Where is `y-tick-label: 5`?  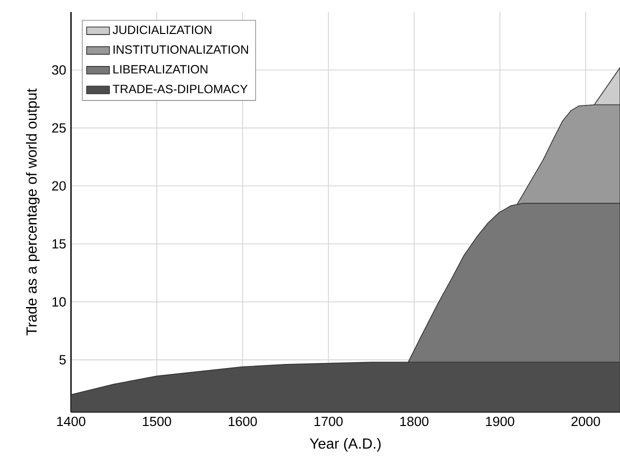 y-tick-label: 5 is located at coordinates (62, 359).